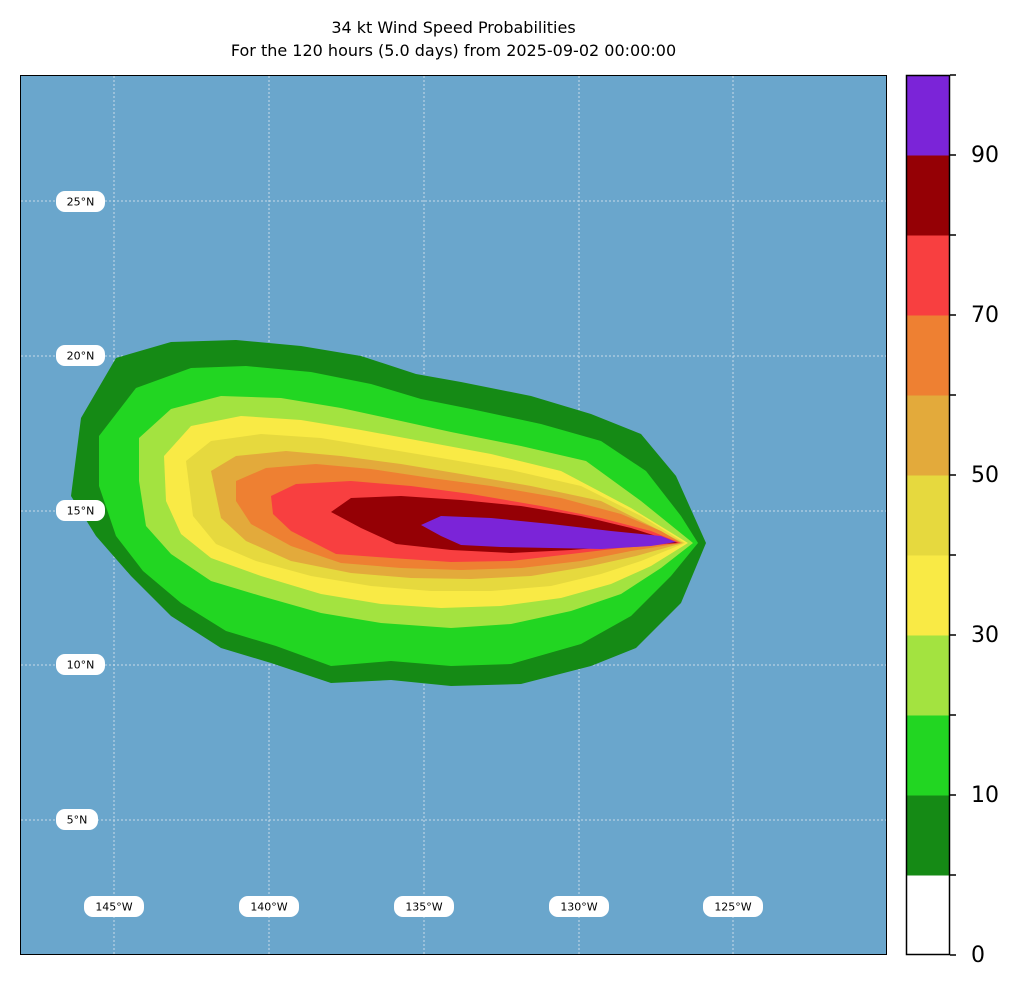 This screenshot has height=992, width=1024. I want to click on lat-label-text: 15°N, so click(81, 511).